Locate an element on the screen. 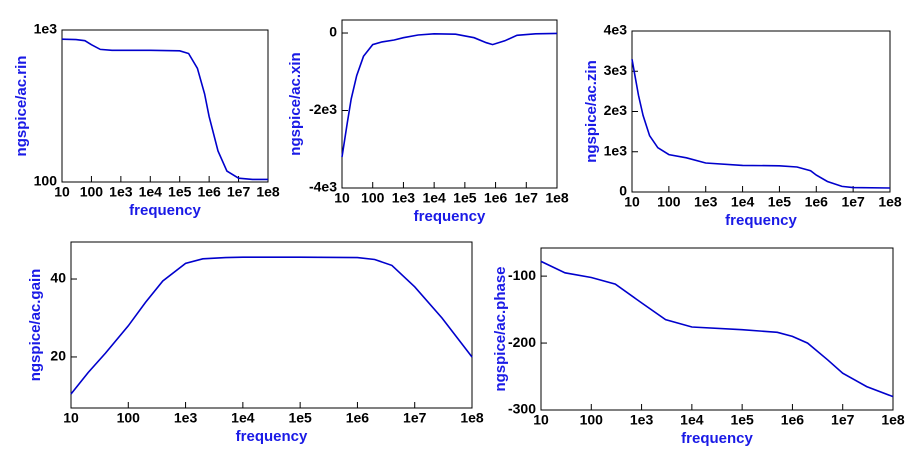 The image size is (913, 454). y-axis-label: ngspice/ac.phase is located at coordinates (500, 328).